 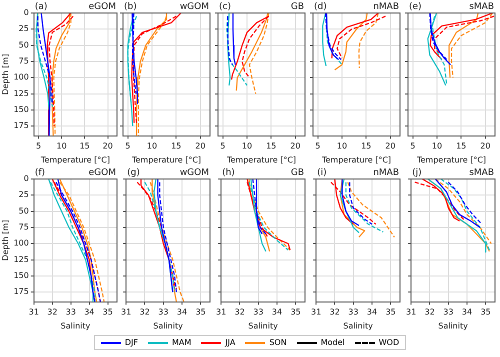 I want to click on chart-title: (e), so click(x=415, y=7).